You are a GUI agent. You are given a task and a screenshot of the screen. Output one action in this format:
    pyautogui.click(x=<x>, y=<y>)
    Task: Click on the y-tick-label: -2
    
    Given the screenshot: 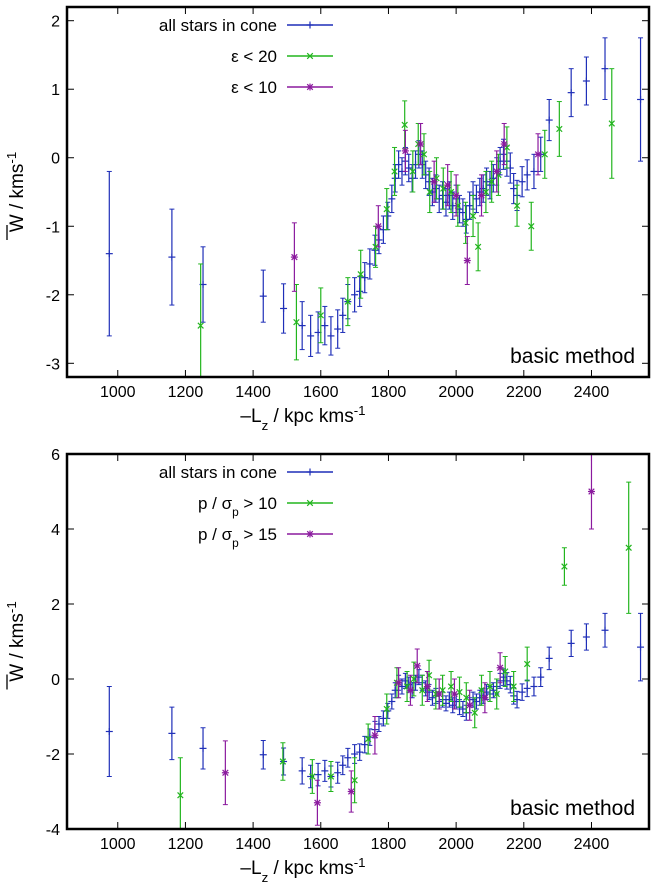 What is the action you would take?
    pyautogui.click(x=53, y=755)
    